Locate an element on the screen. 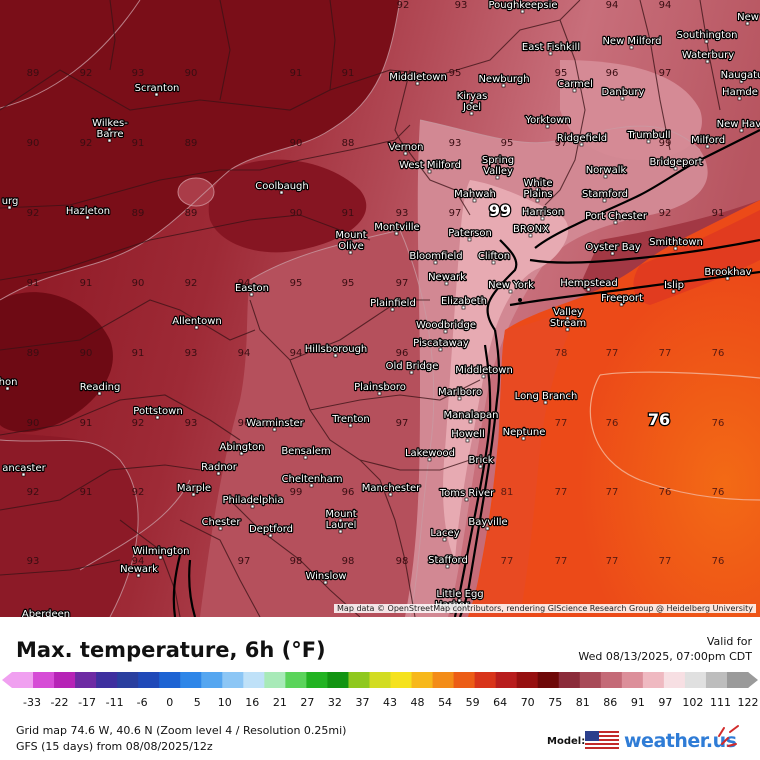 The height and width of the screenshot is (760, 760). city-label: Winslow is located at coordinates (325, 576).